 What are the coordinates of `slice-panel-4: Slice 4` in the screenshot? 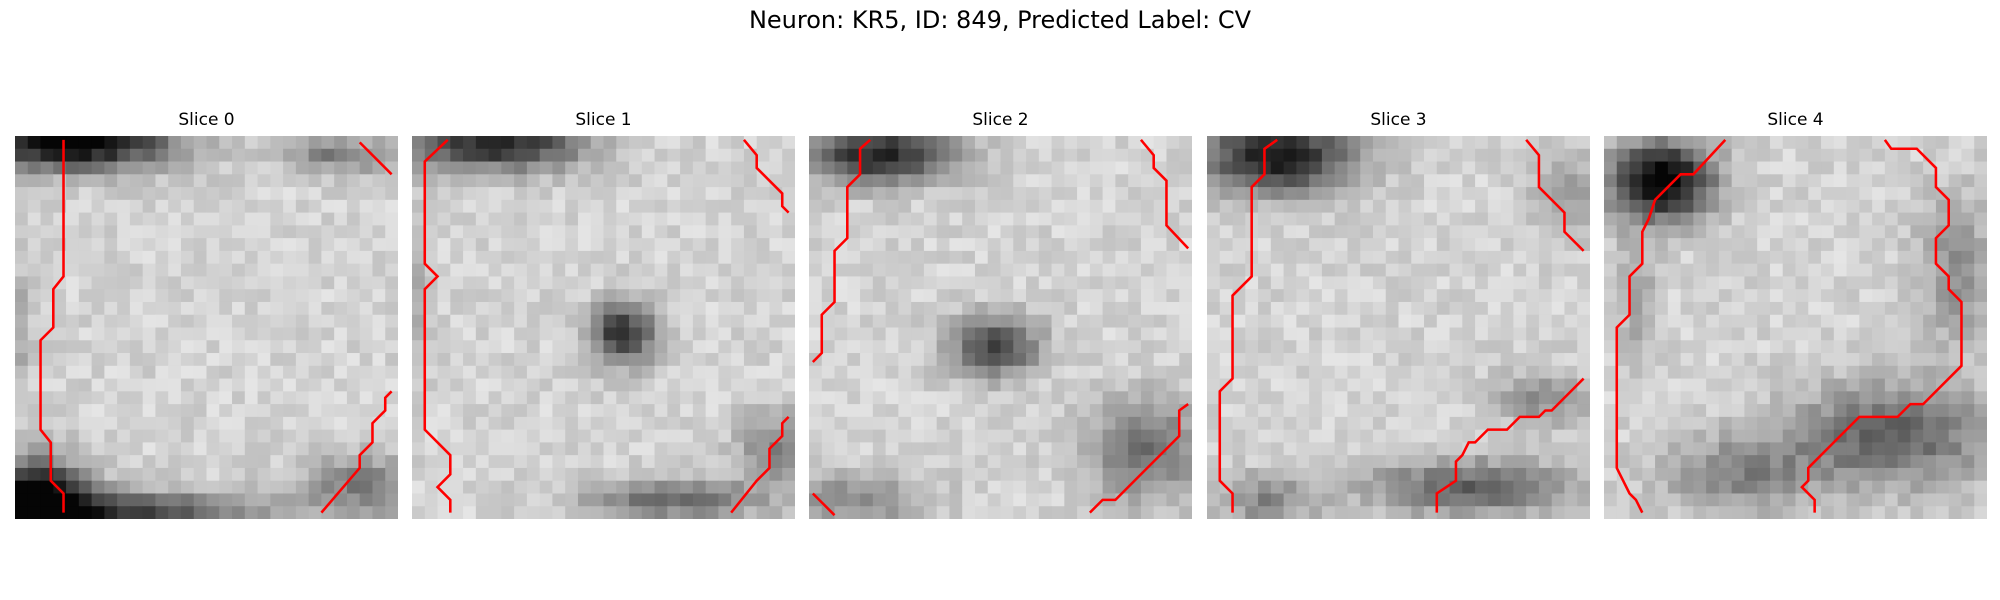 It's located at (1795, 313).